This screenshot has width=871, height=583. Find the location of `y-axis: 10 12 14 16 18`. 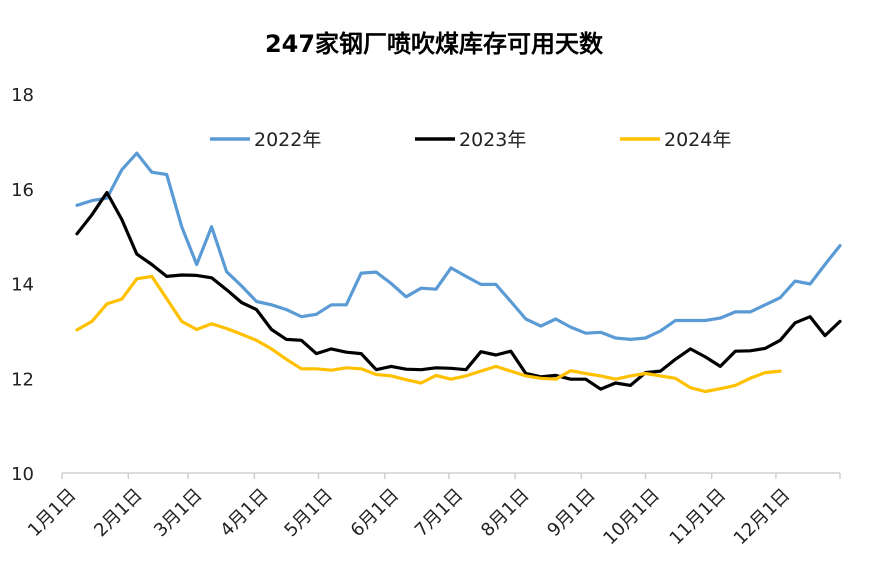

y-axis: 10 12 14 16 18 is located at coordinates (22, 285).